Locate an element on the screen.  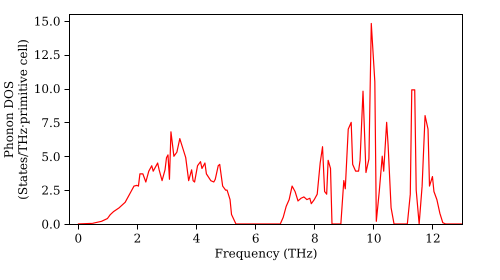
y-tick-label: 7.5 is located at coordinates (50, 123).